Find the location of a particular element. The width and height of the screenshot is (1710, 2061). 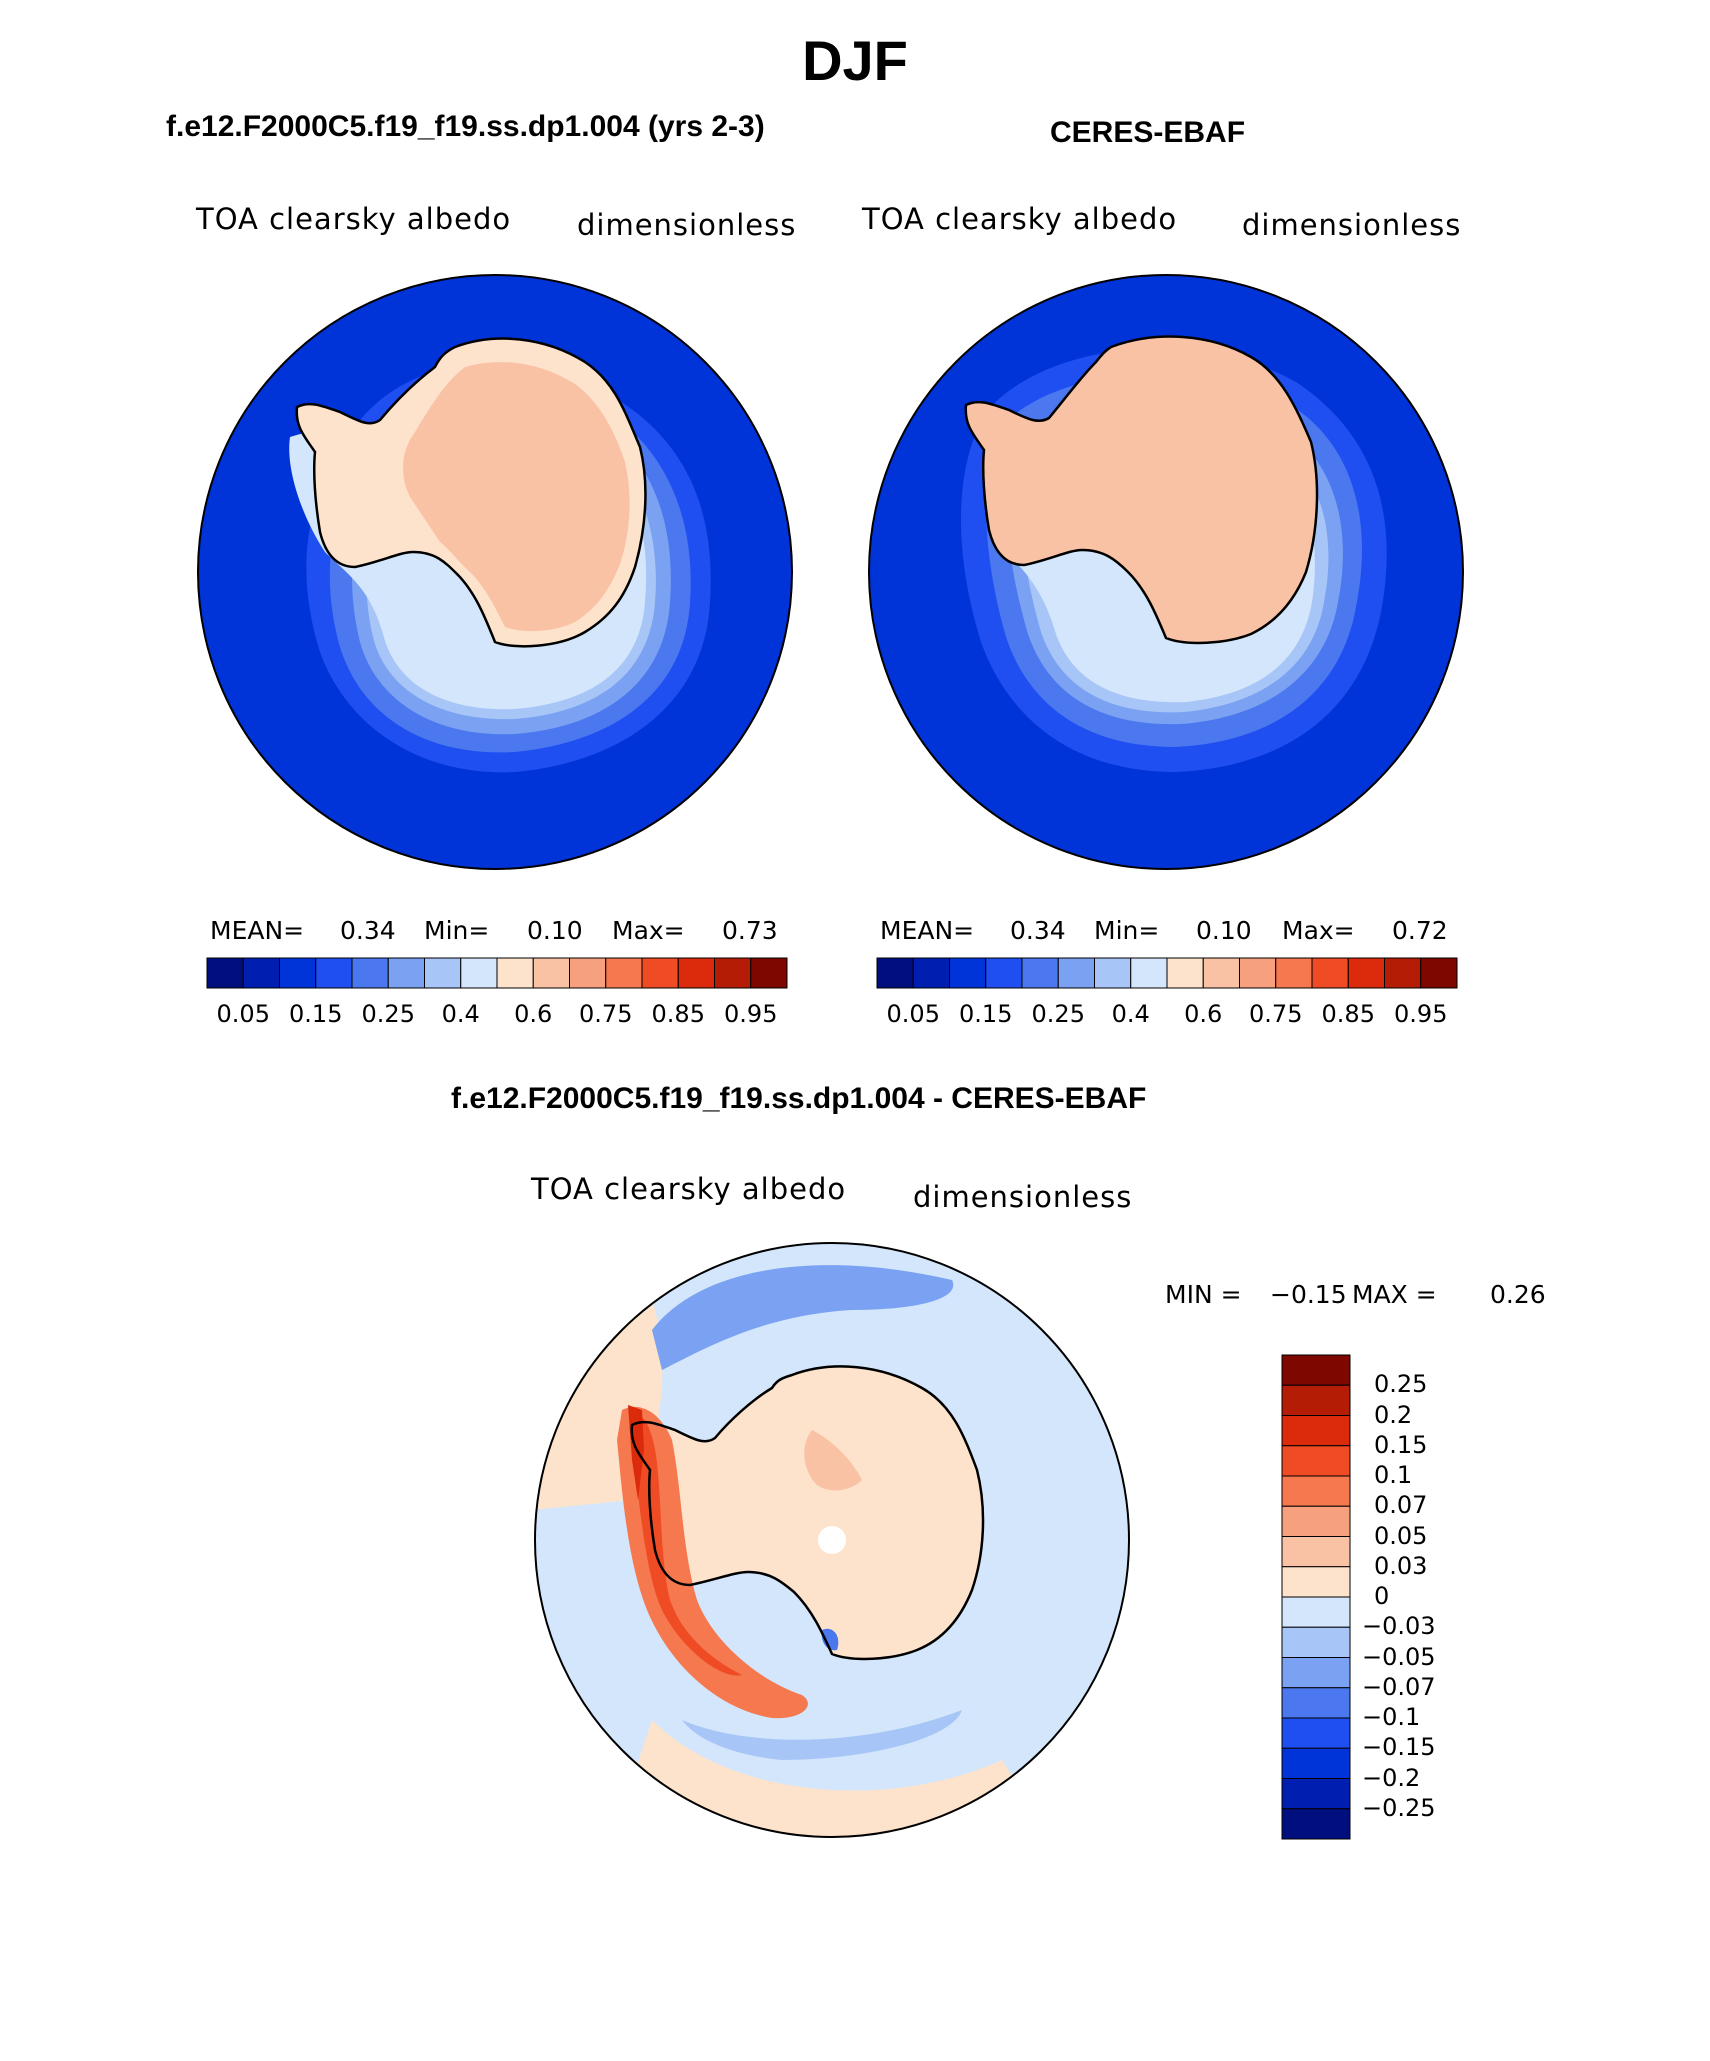

panel1-mean-value: 0.34 is located at coordinates (368, 930).